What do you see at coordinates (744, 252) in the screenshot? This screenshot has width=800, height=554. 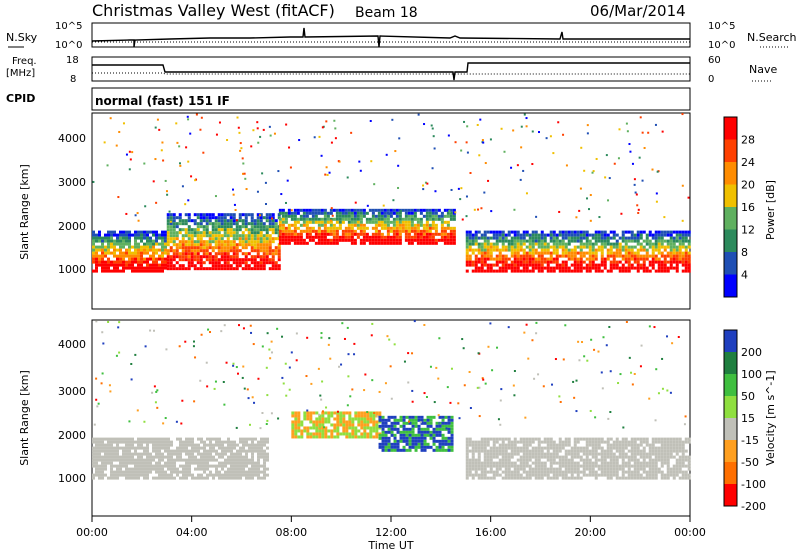 I see `power-colorbar-tick: 8` at bounding box center [744, 252].